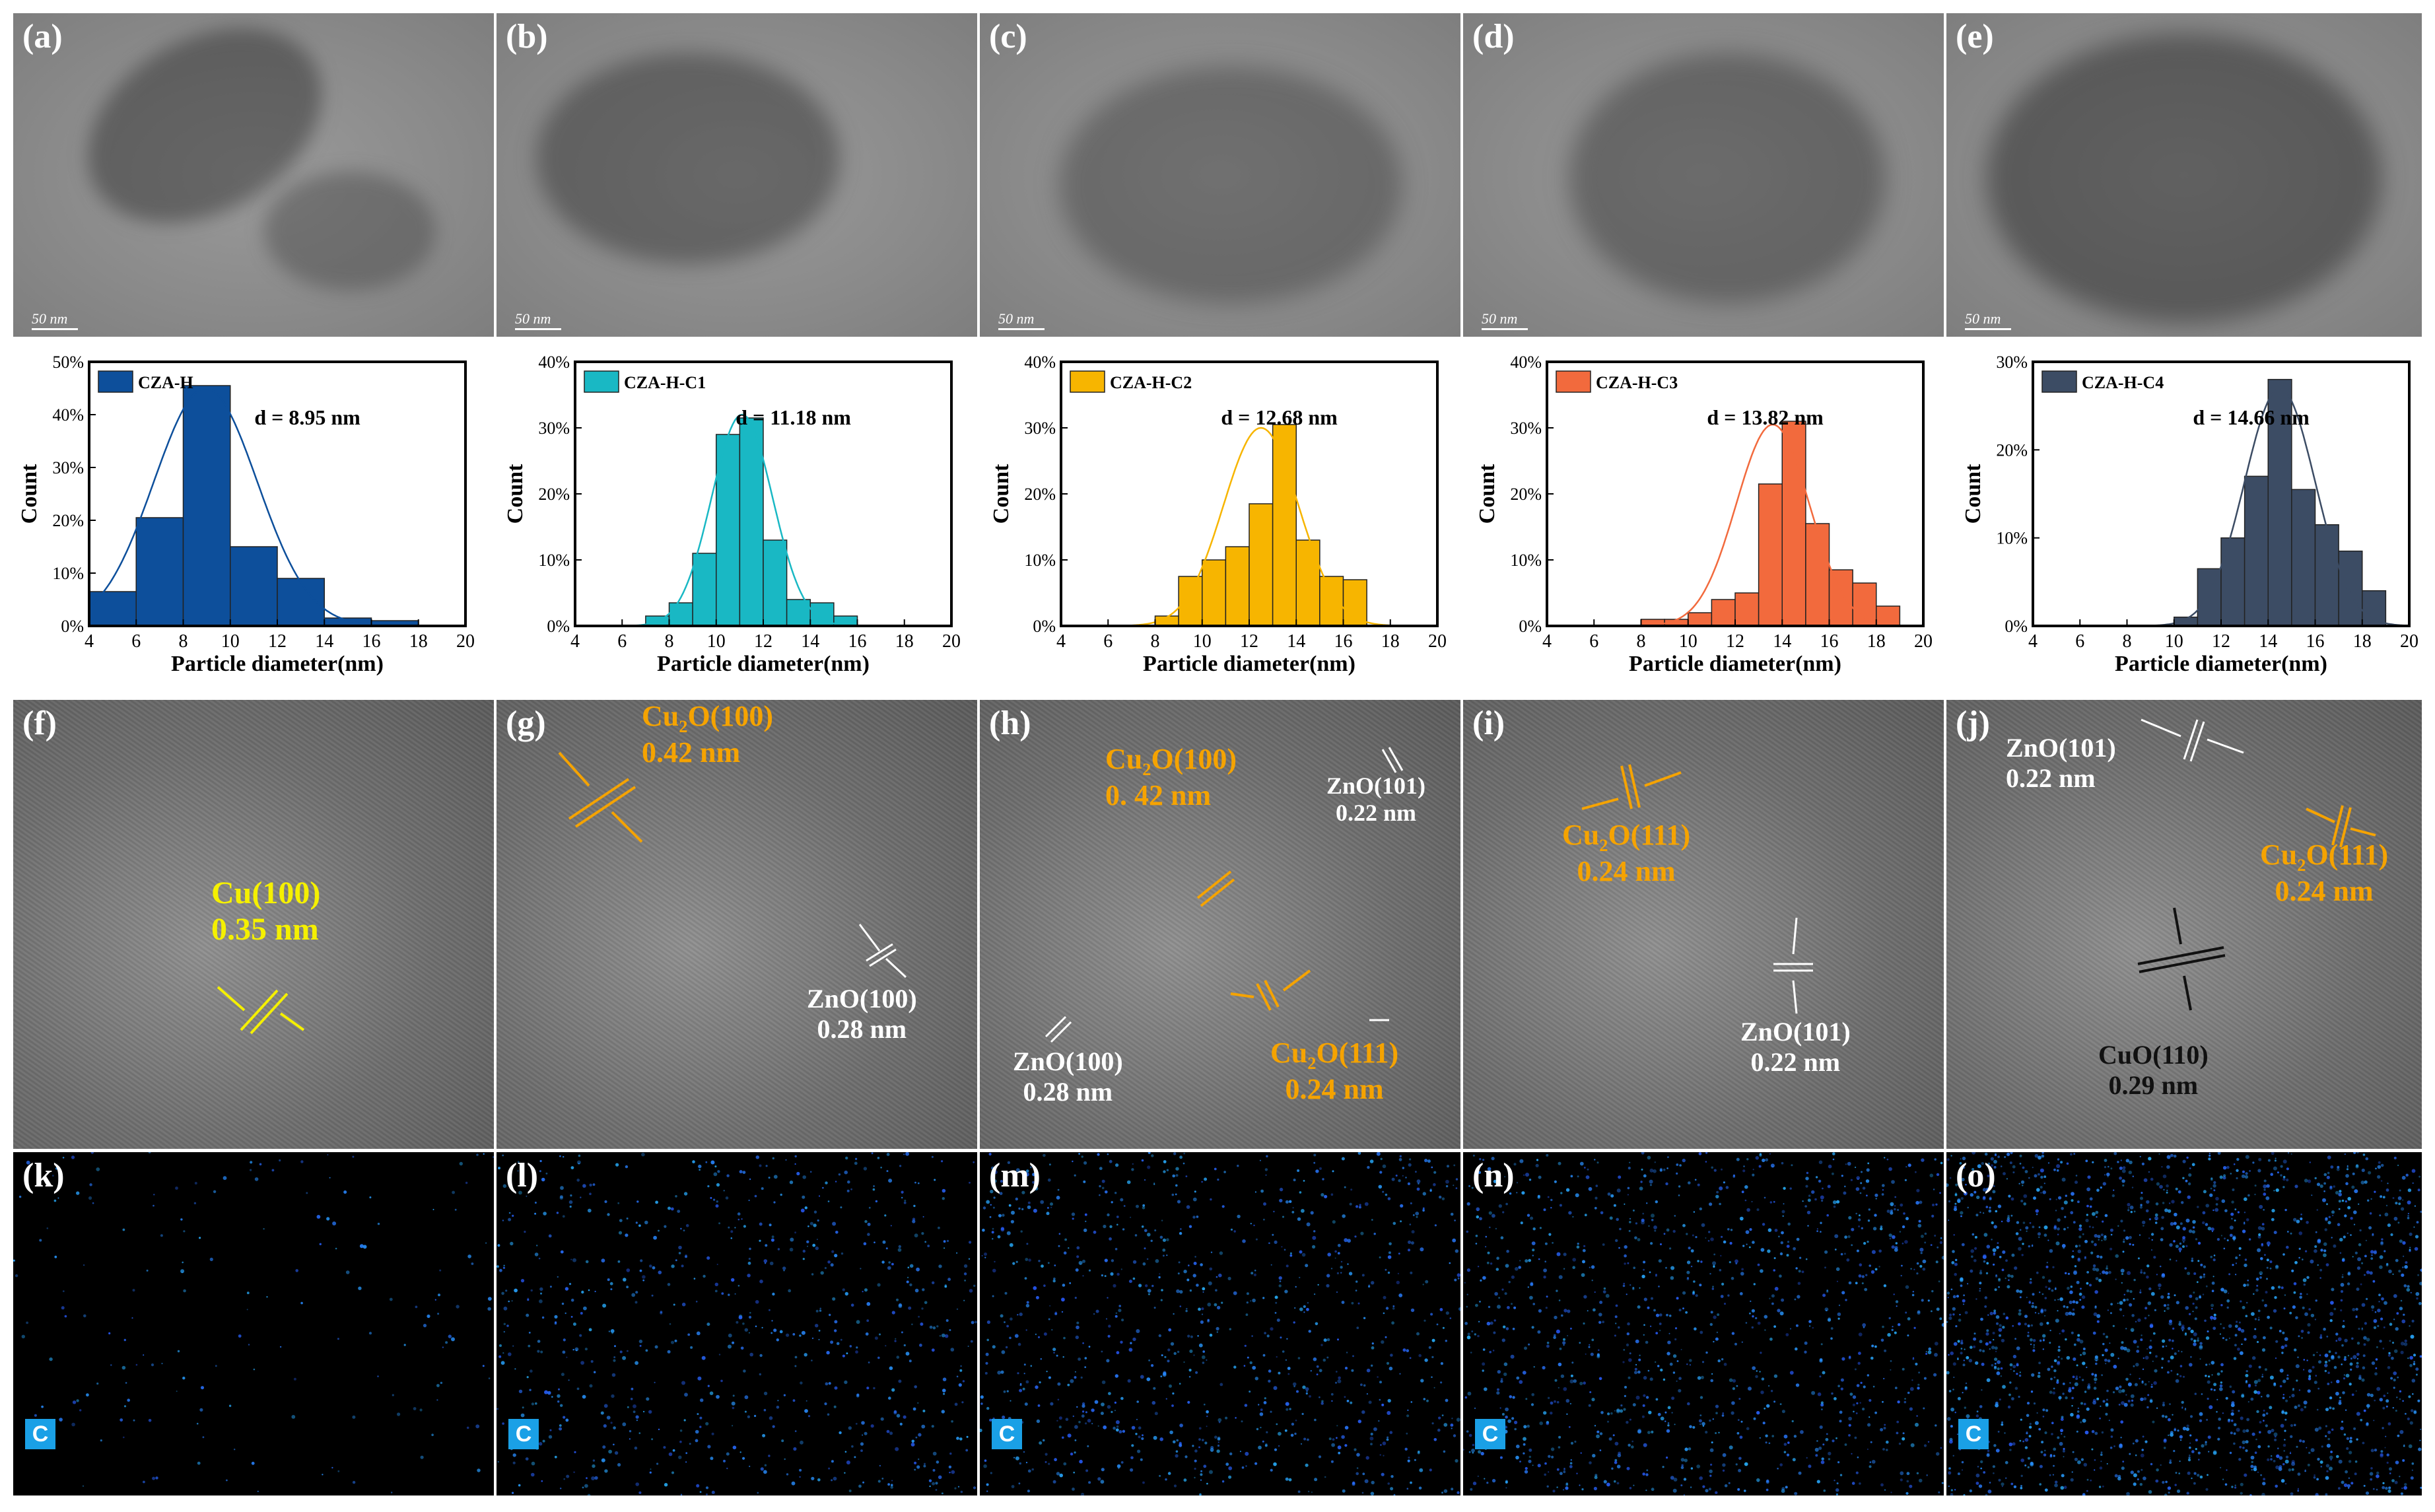 The image size is (2435, 1512). I want to click on tem-panel-d: (d) 50 nm, so click(1703, 175).